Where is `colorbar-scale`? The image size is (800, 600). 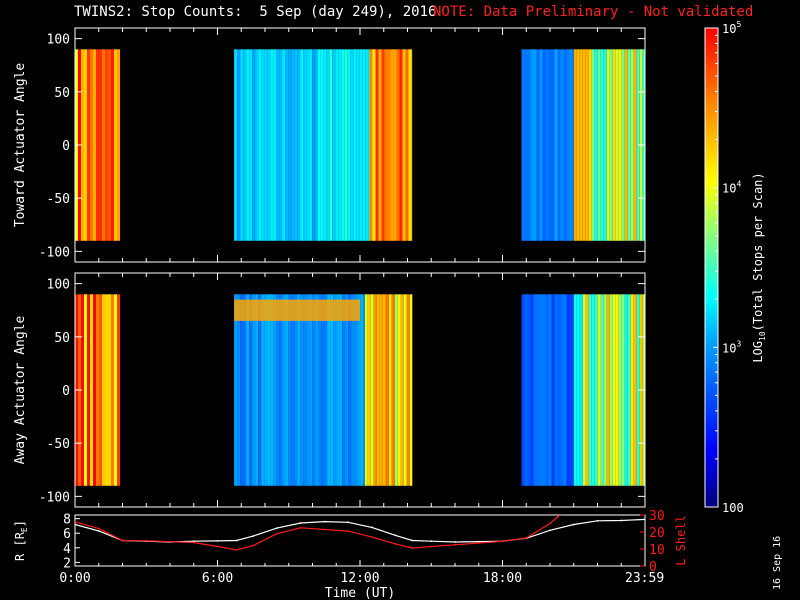 colorbar-scale is located at coordinates (711, 267).